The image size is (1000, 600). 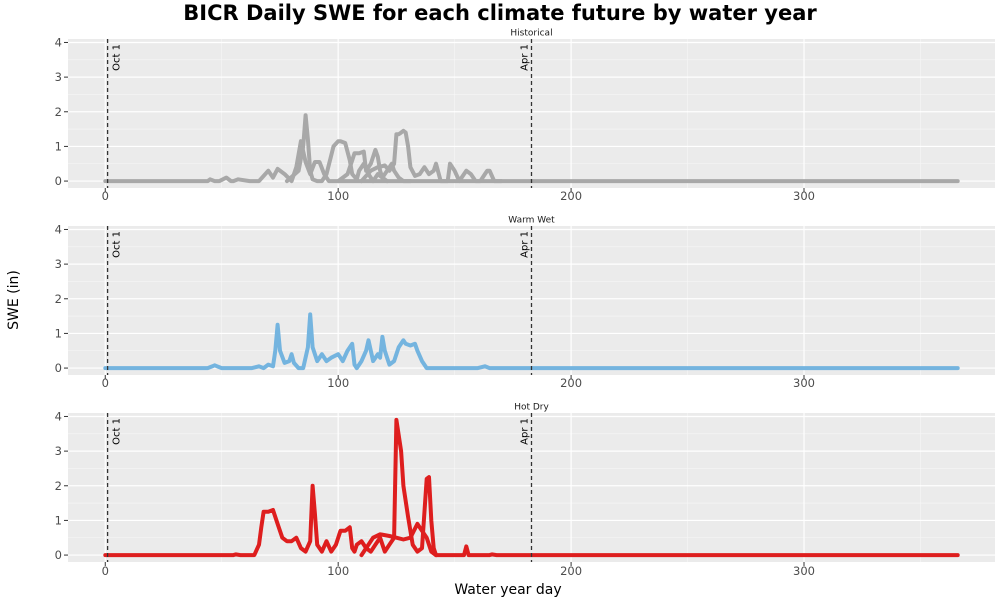 What do you see at coordinates (531, 34) in the screenshot?
I see `panel-title: Historical` at bounding box center [531, 34].